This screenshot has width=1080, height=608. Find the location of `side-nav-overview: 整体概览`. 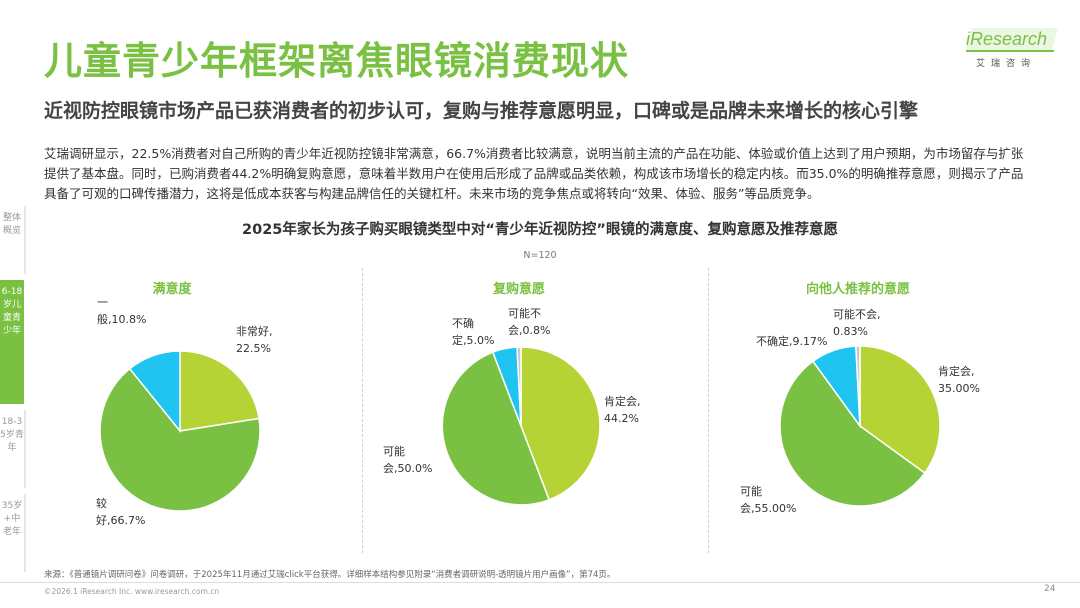

side-nav-overview: 整体概览 is located at coordinates (13, 240).